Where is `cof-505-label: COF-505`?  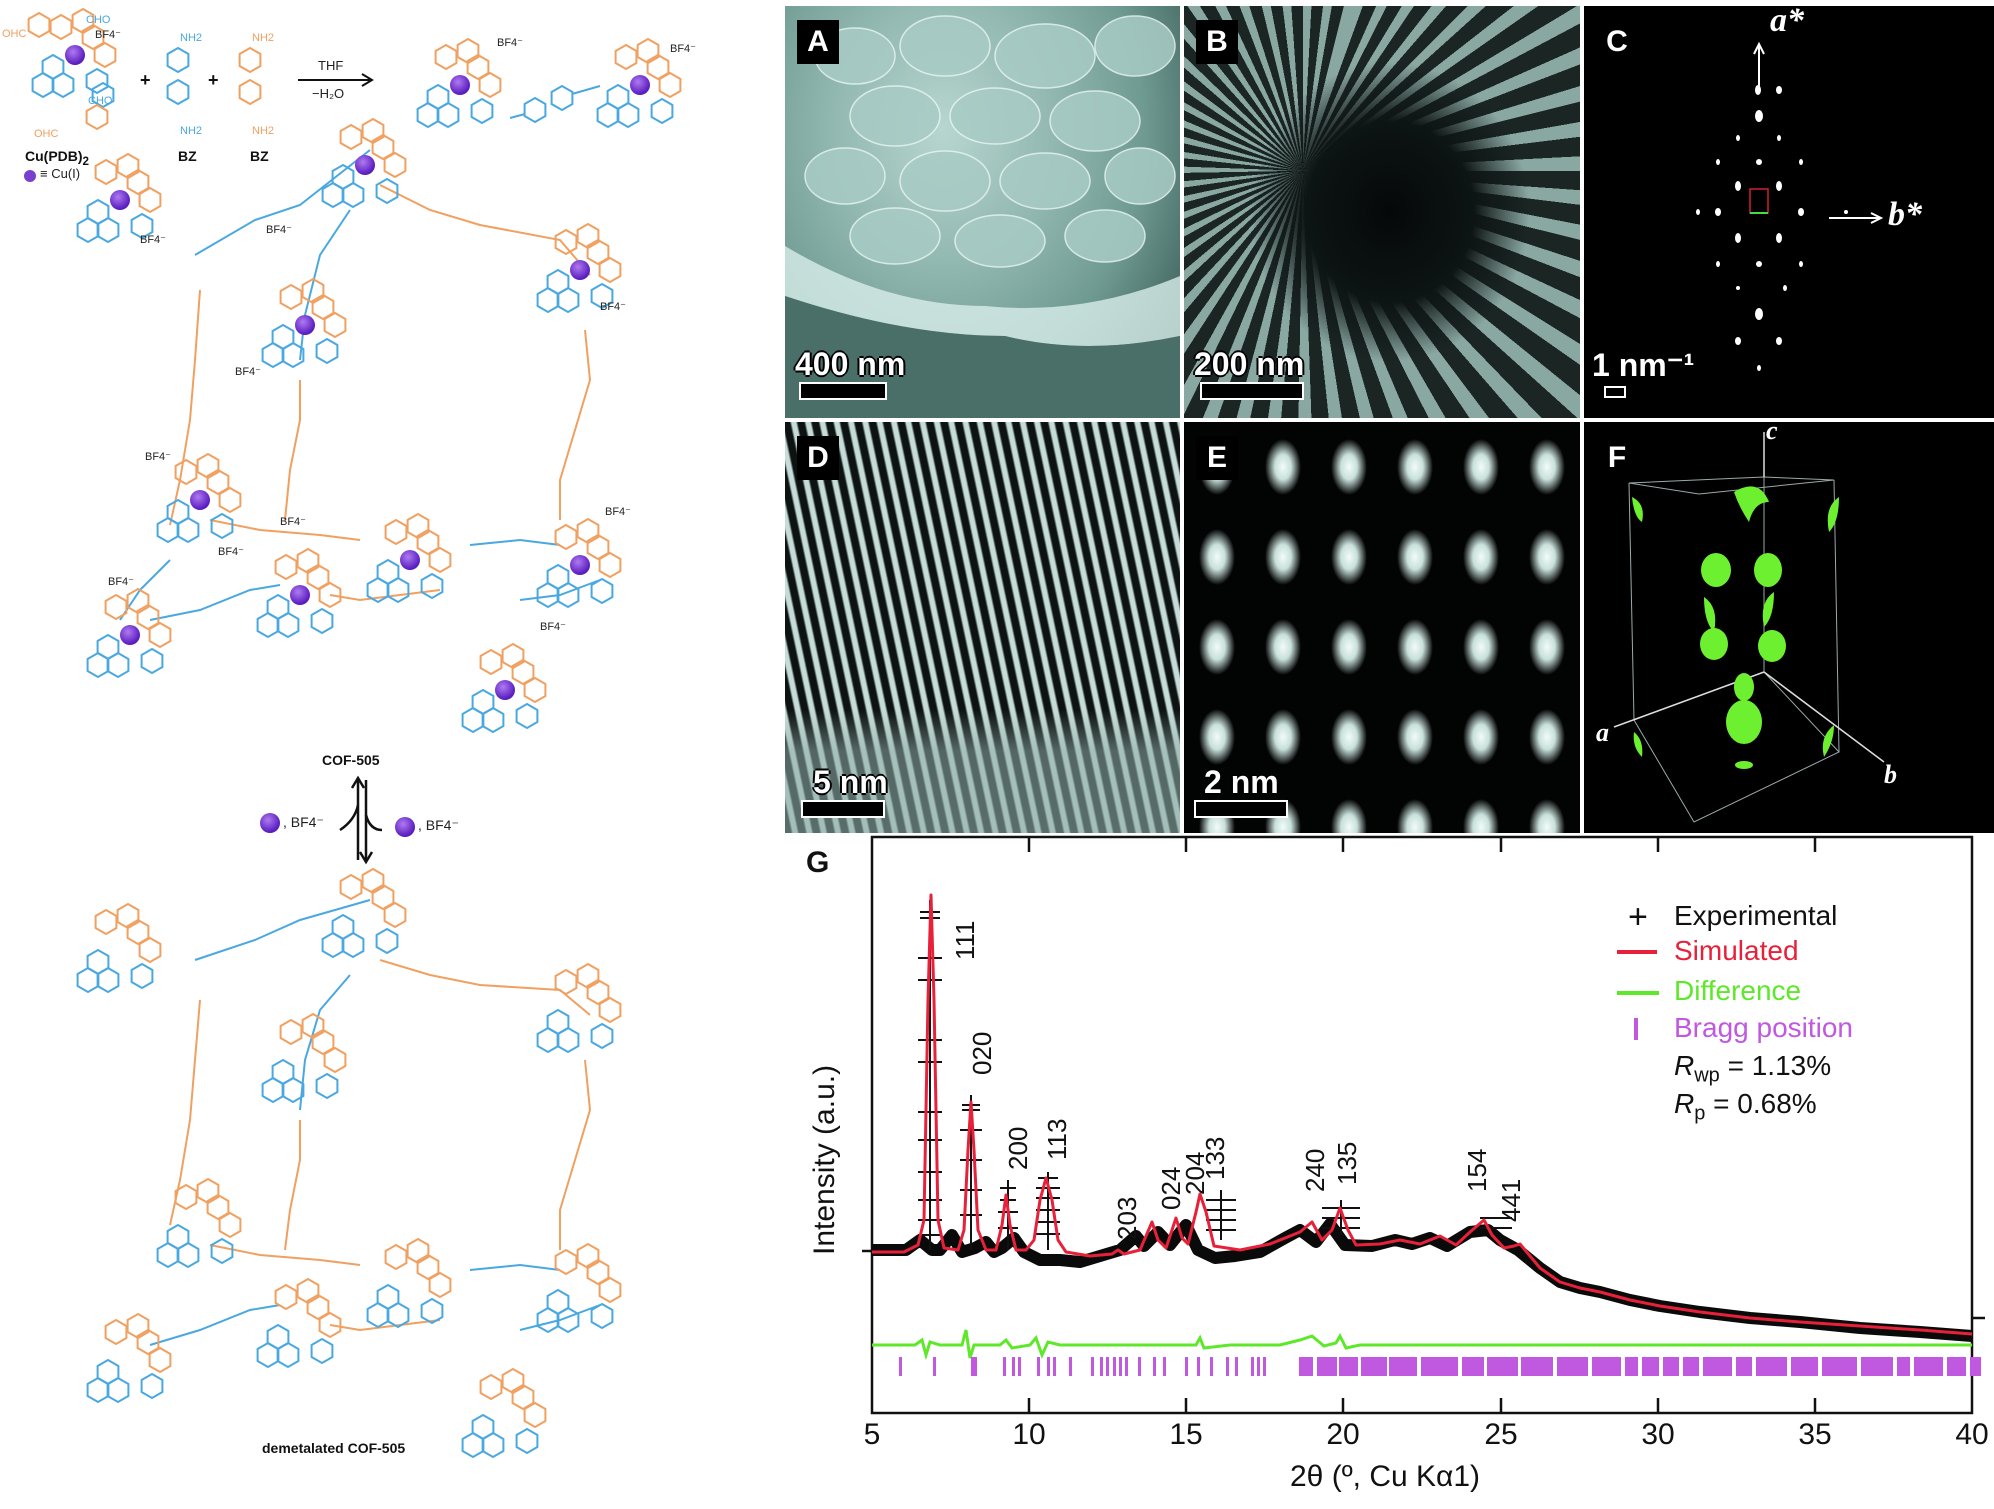 cof-505-label: COF-505 is located at coordinates (351, 760).